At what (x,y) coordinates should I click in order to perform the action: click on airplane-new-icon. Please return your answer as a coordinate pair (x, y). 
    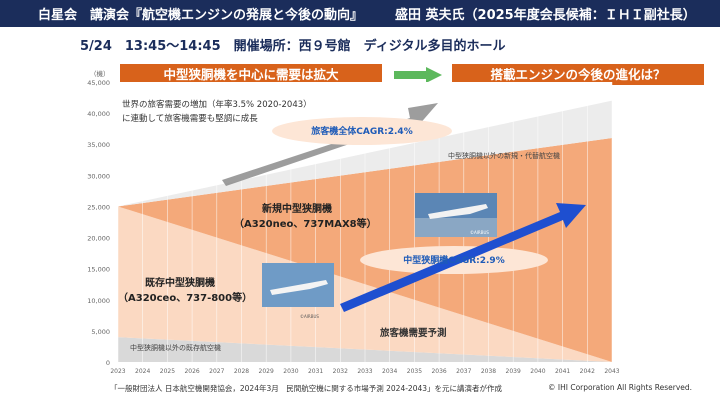
    Looking at the image, I should click on (458, 211).